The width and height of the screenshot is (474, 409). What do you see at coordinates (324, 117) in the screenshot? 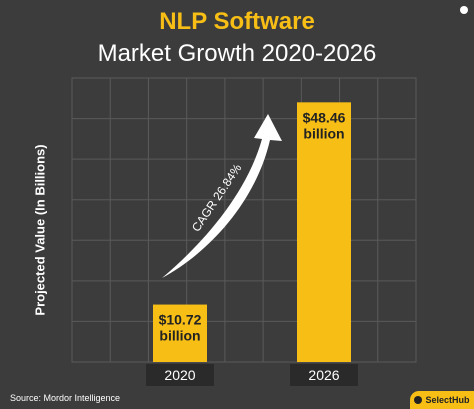
I see `bar-value-label: $48.46` at bounding box center [324, 117].